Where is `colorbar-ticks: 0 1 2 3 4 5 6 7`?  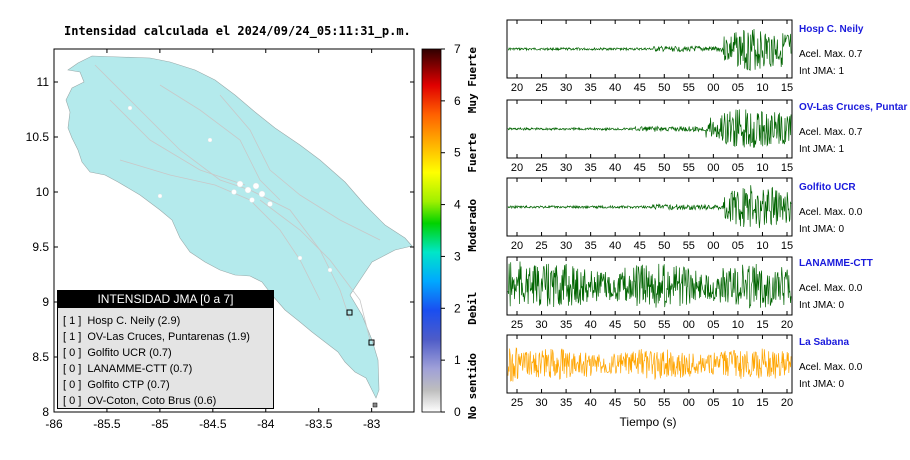 colorbar-ticks: 0 1 2 3 4 5 6 7 is located at coordinates (451, 230).